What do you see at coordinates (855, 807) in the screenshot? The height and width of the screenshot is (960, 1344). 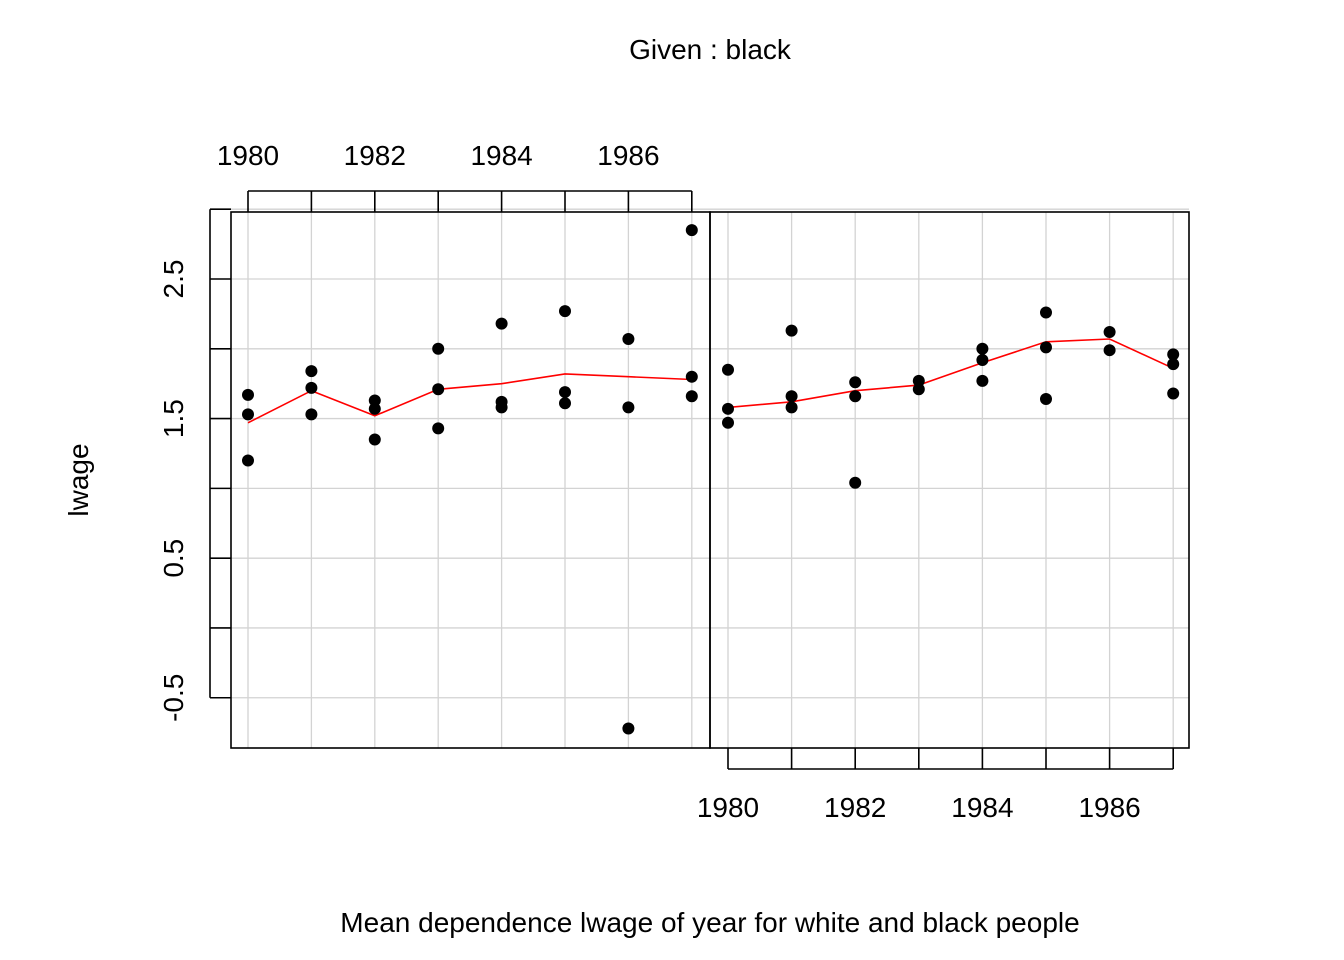 I see `bottom-axis-tick-label: 1982` at bounding box center [855, 807].